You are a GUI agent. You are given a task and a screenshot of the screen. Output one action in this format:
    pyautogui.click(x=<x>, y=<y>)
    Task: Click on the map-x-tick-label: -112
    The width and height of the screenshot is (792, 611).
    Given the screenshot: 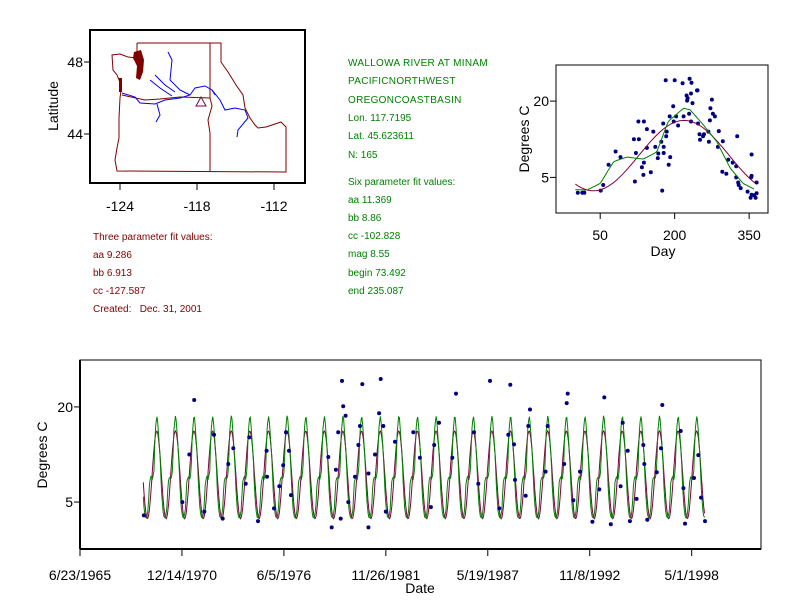 What is the action you would take?
    pyautogui.click(x=274, y=206)
    